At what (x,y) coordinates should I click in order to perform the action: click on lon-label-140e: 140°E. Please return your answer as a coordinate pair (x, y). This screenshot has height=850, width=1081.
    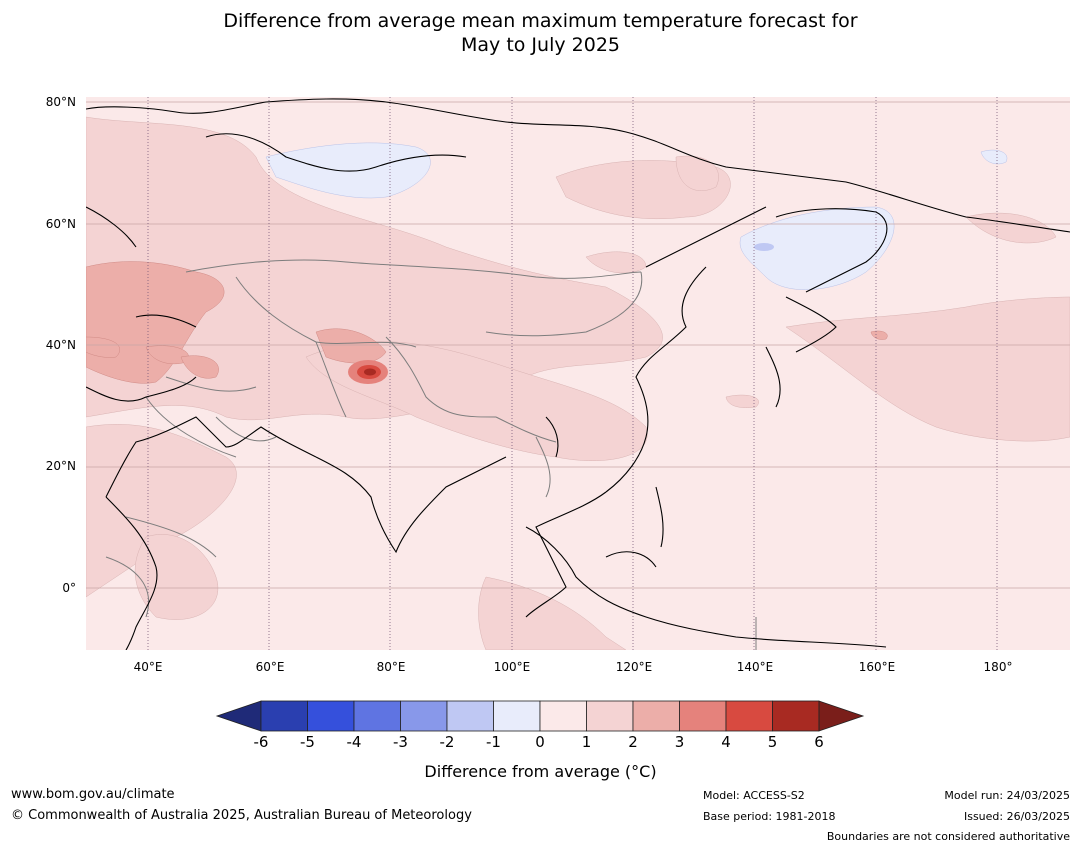
    Looking at the image, I should click on (755, 667).